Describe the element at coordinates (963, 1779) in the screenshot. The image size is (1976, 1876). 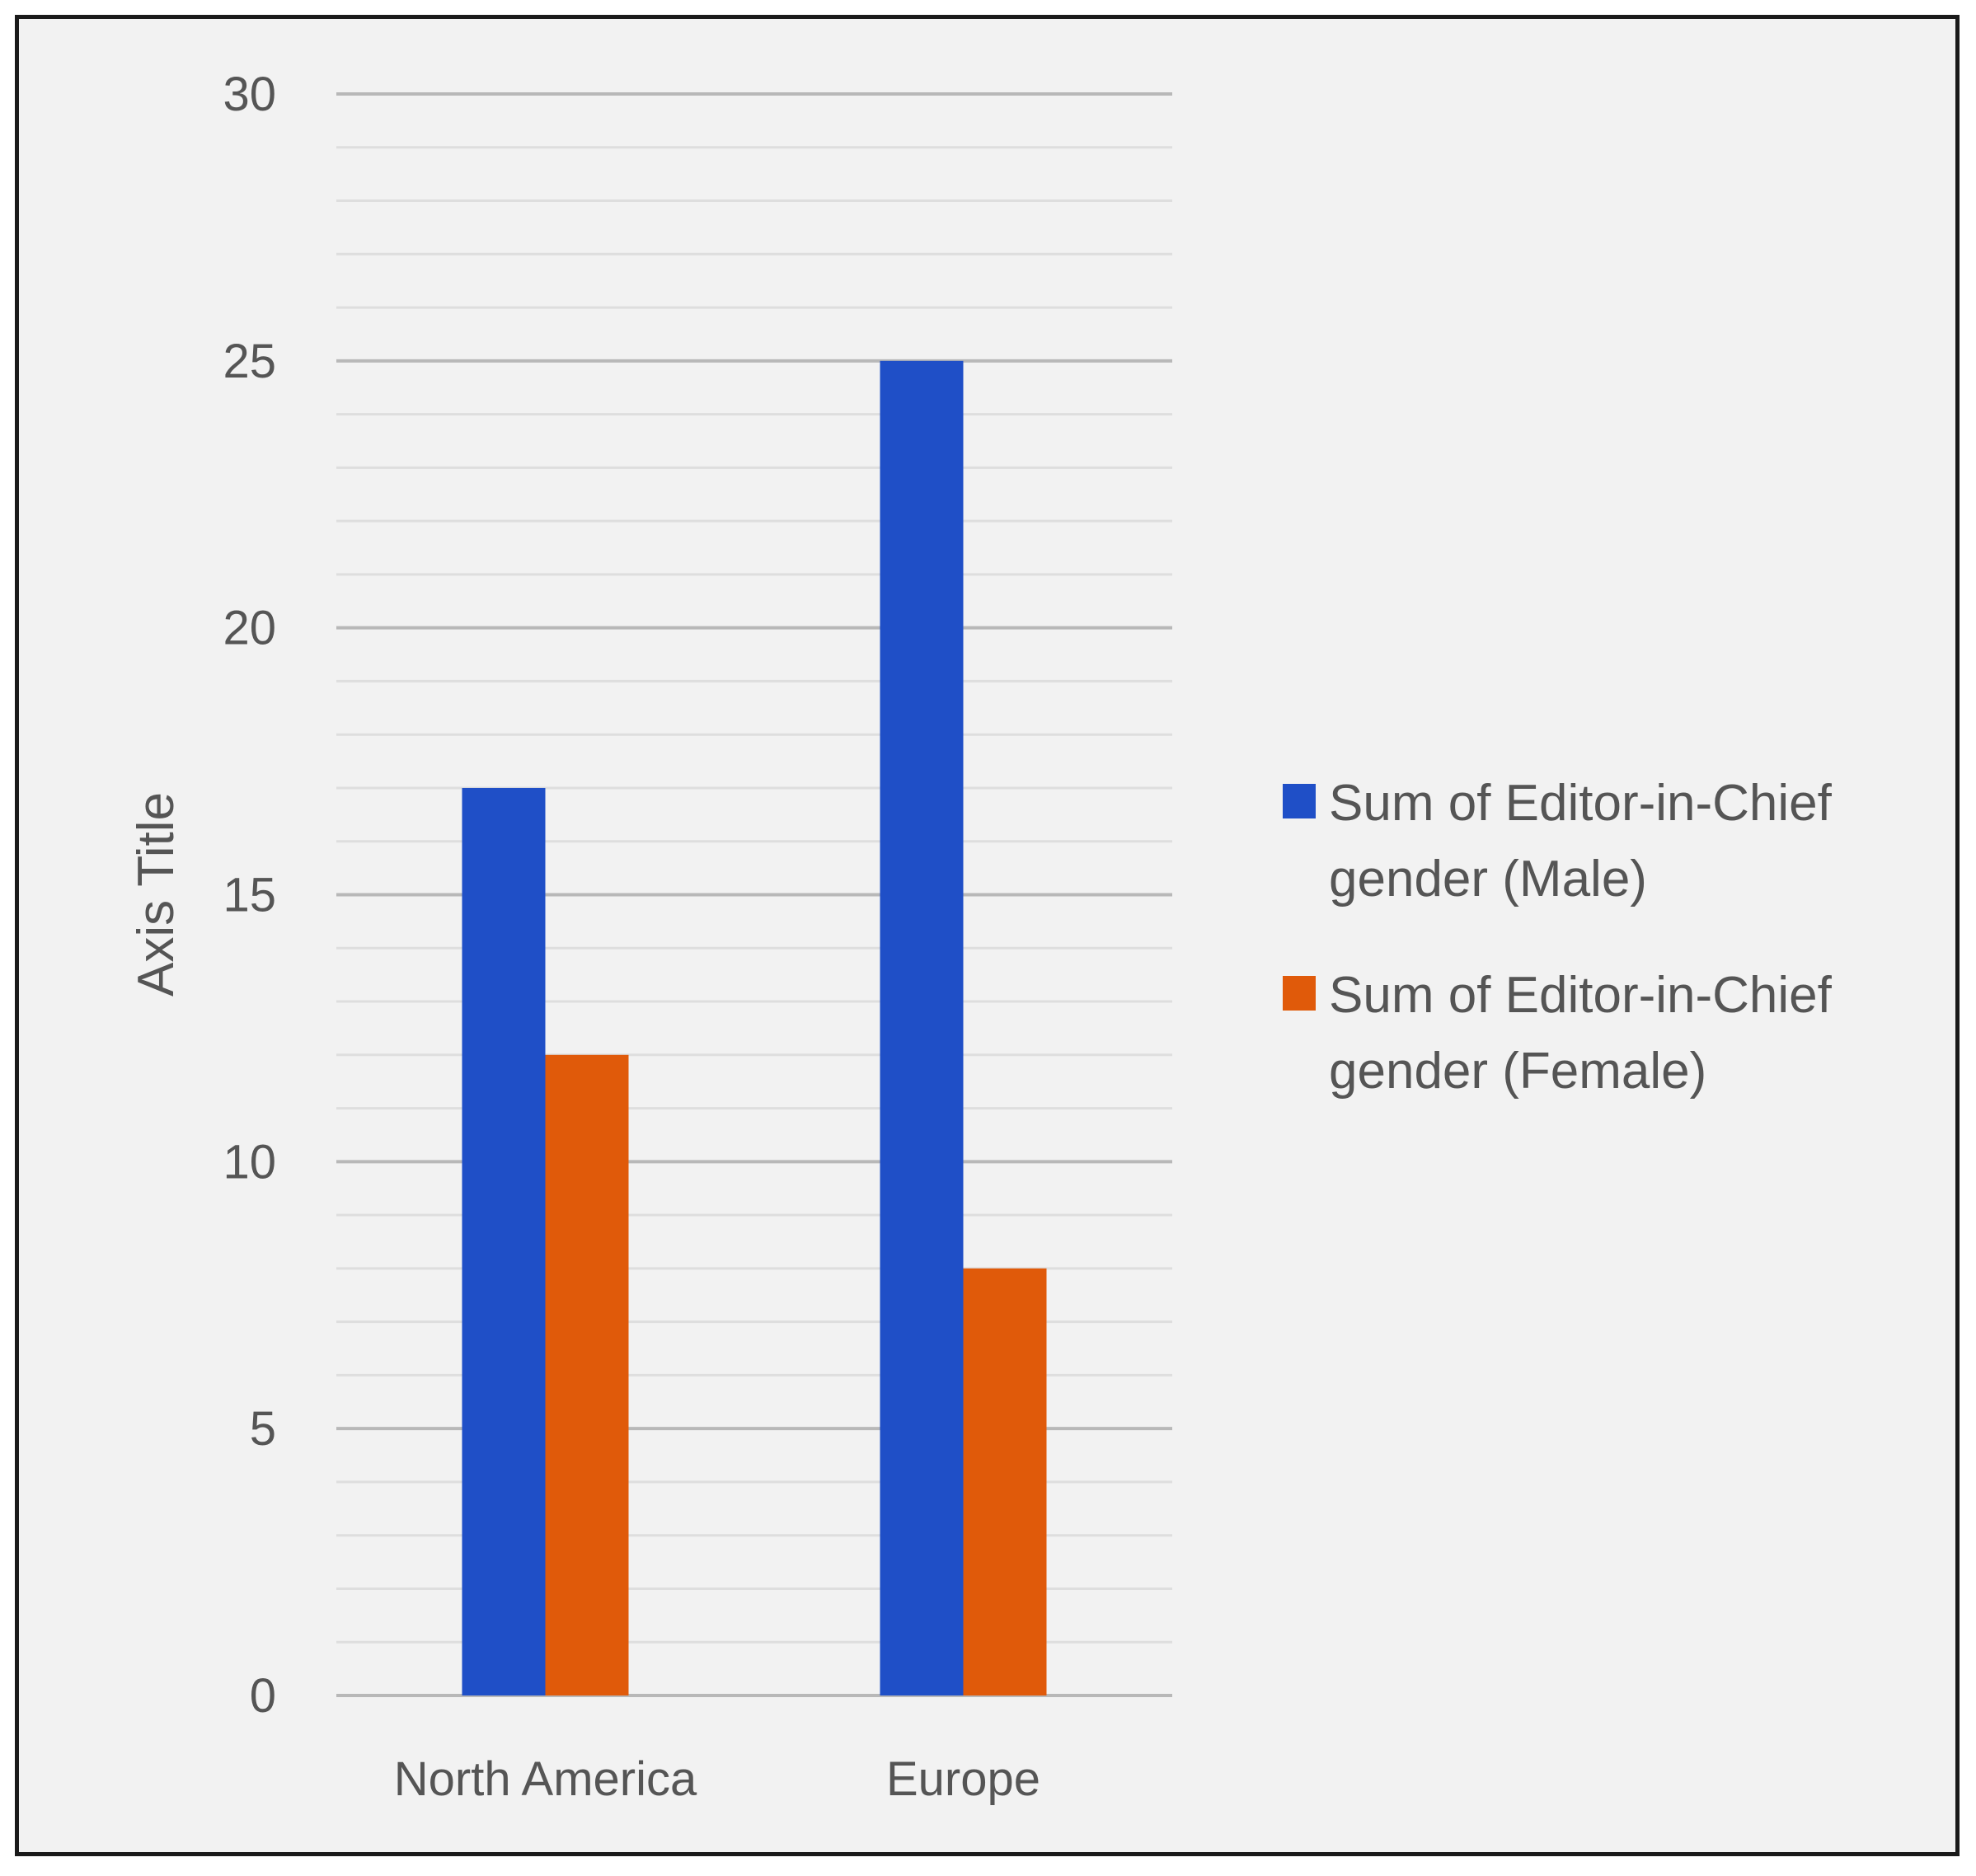
I see `x-tick-label: Europe` at that location.